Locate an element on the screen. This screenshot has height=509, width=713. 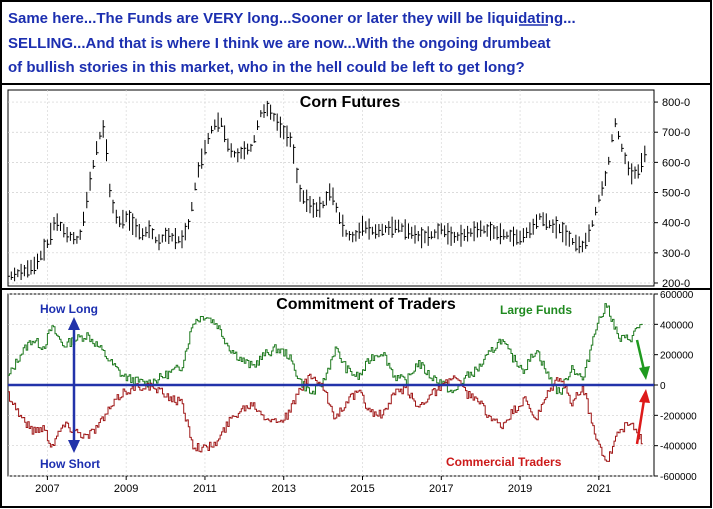
x-tick-label: 2017 is located at coordinates (441, 489).